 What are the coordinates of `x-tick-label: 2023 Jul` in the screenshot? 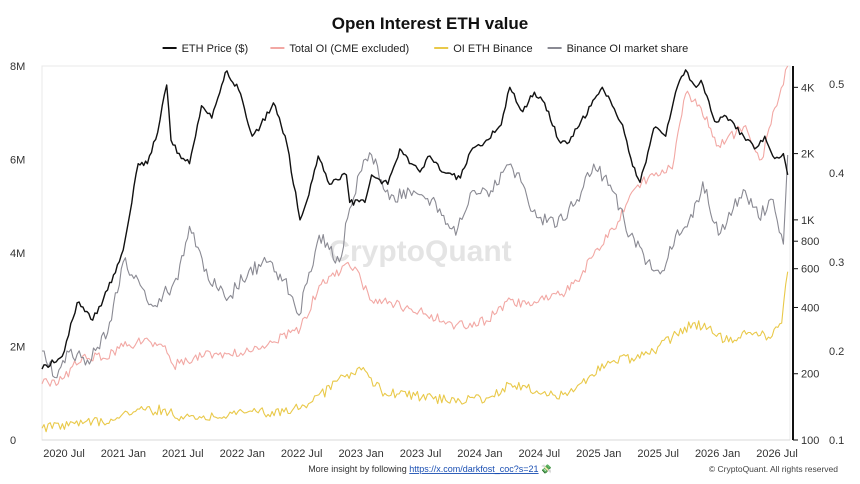 It's located at (421, 454).